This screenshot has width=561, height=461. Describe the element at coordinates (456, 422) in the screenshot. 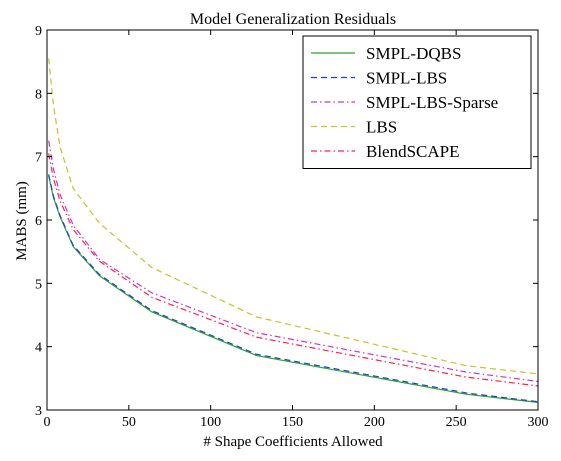

I see `x-tick-label: 250` at that location.